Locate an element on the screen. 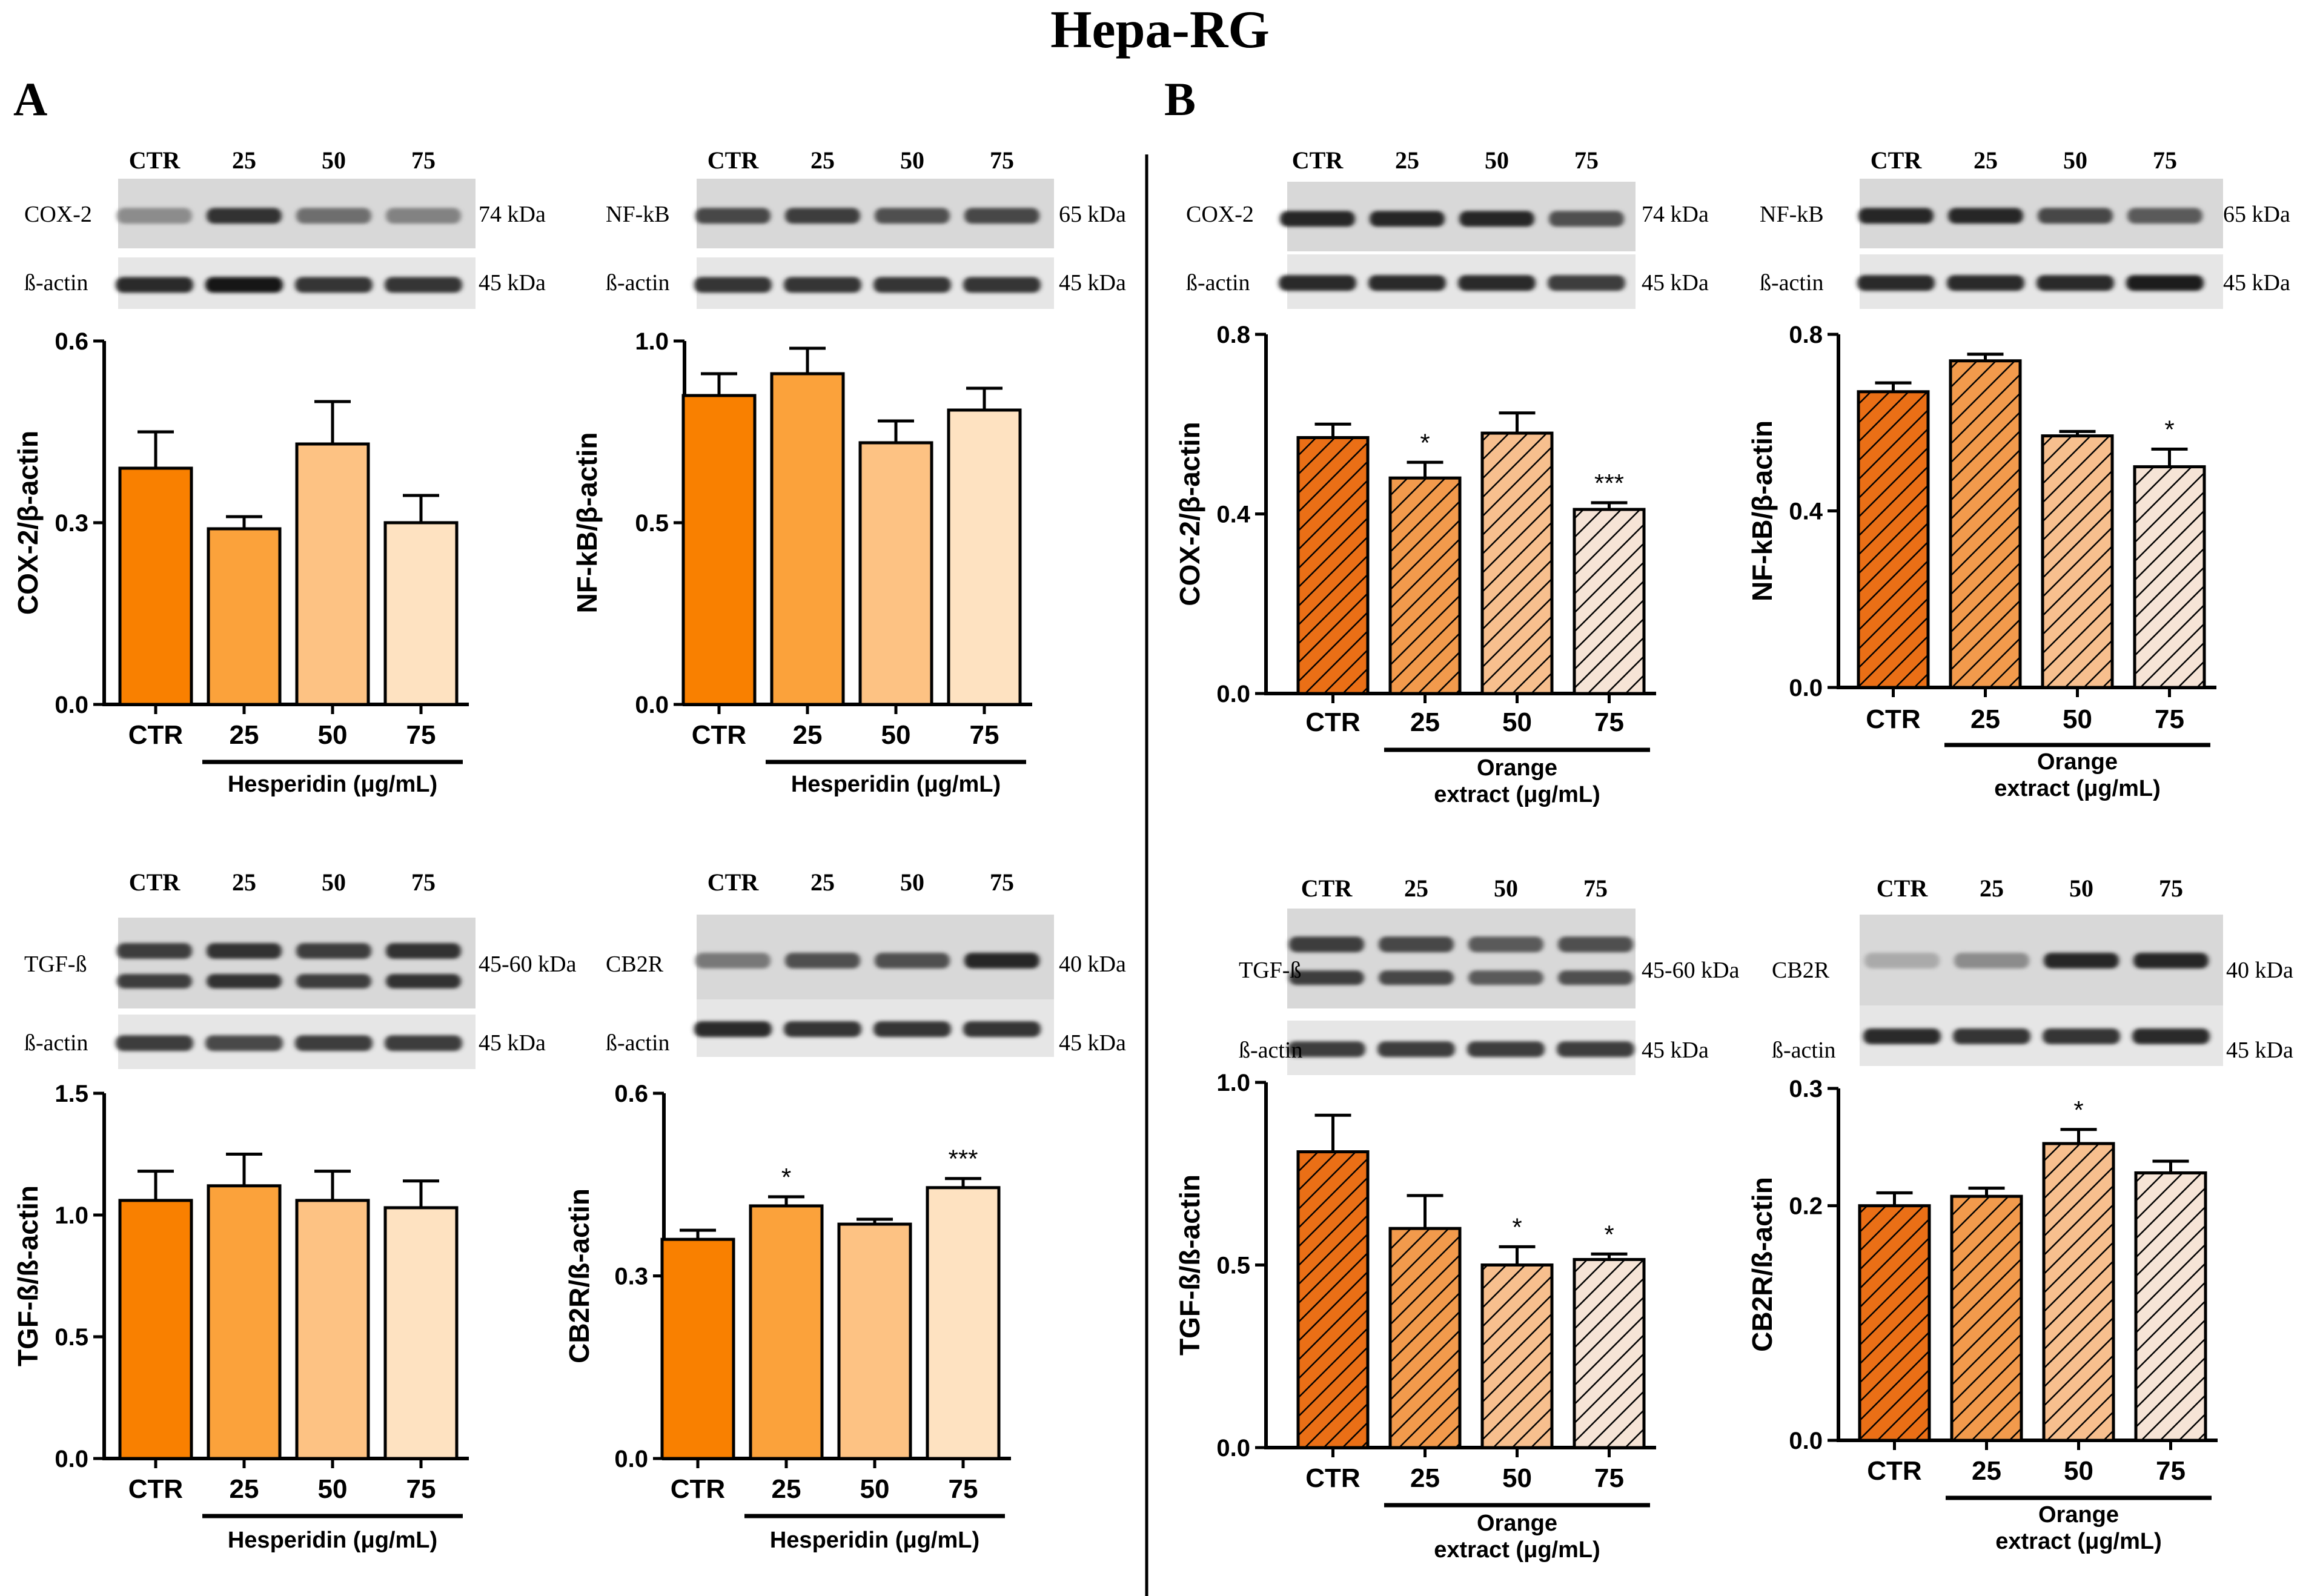 The height and width of the screenshot is (1596, 2320). western-blot-8: CTR 25 50 75 CB2R ß-actin 40 kDa 45 kDa is located at coordinates (2033, 970).